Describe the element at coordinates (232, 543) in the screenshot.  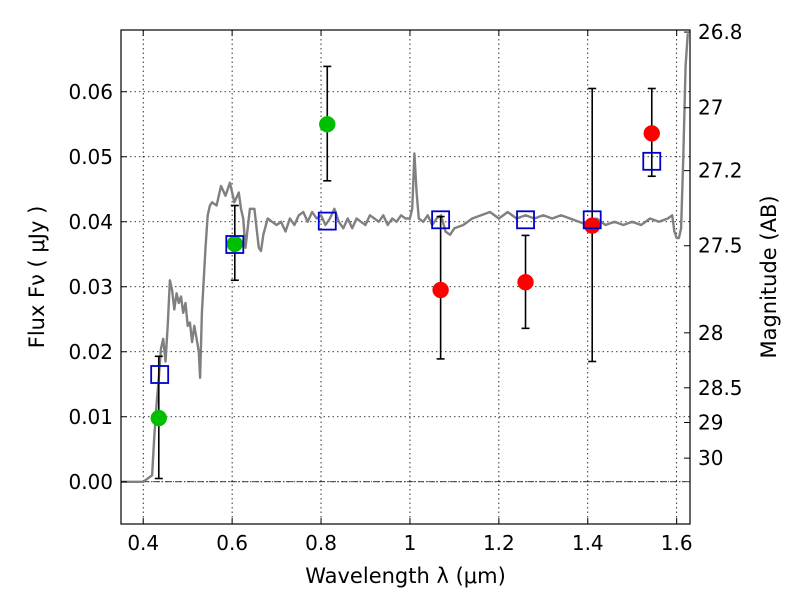
I see `x-tick-label: 0.6` at that location.